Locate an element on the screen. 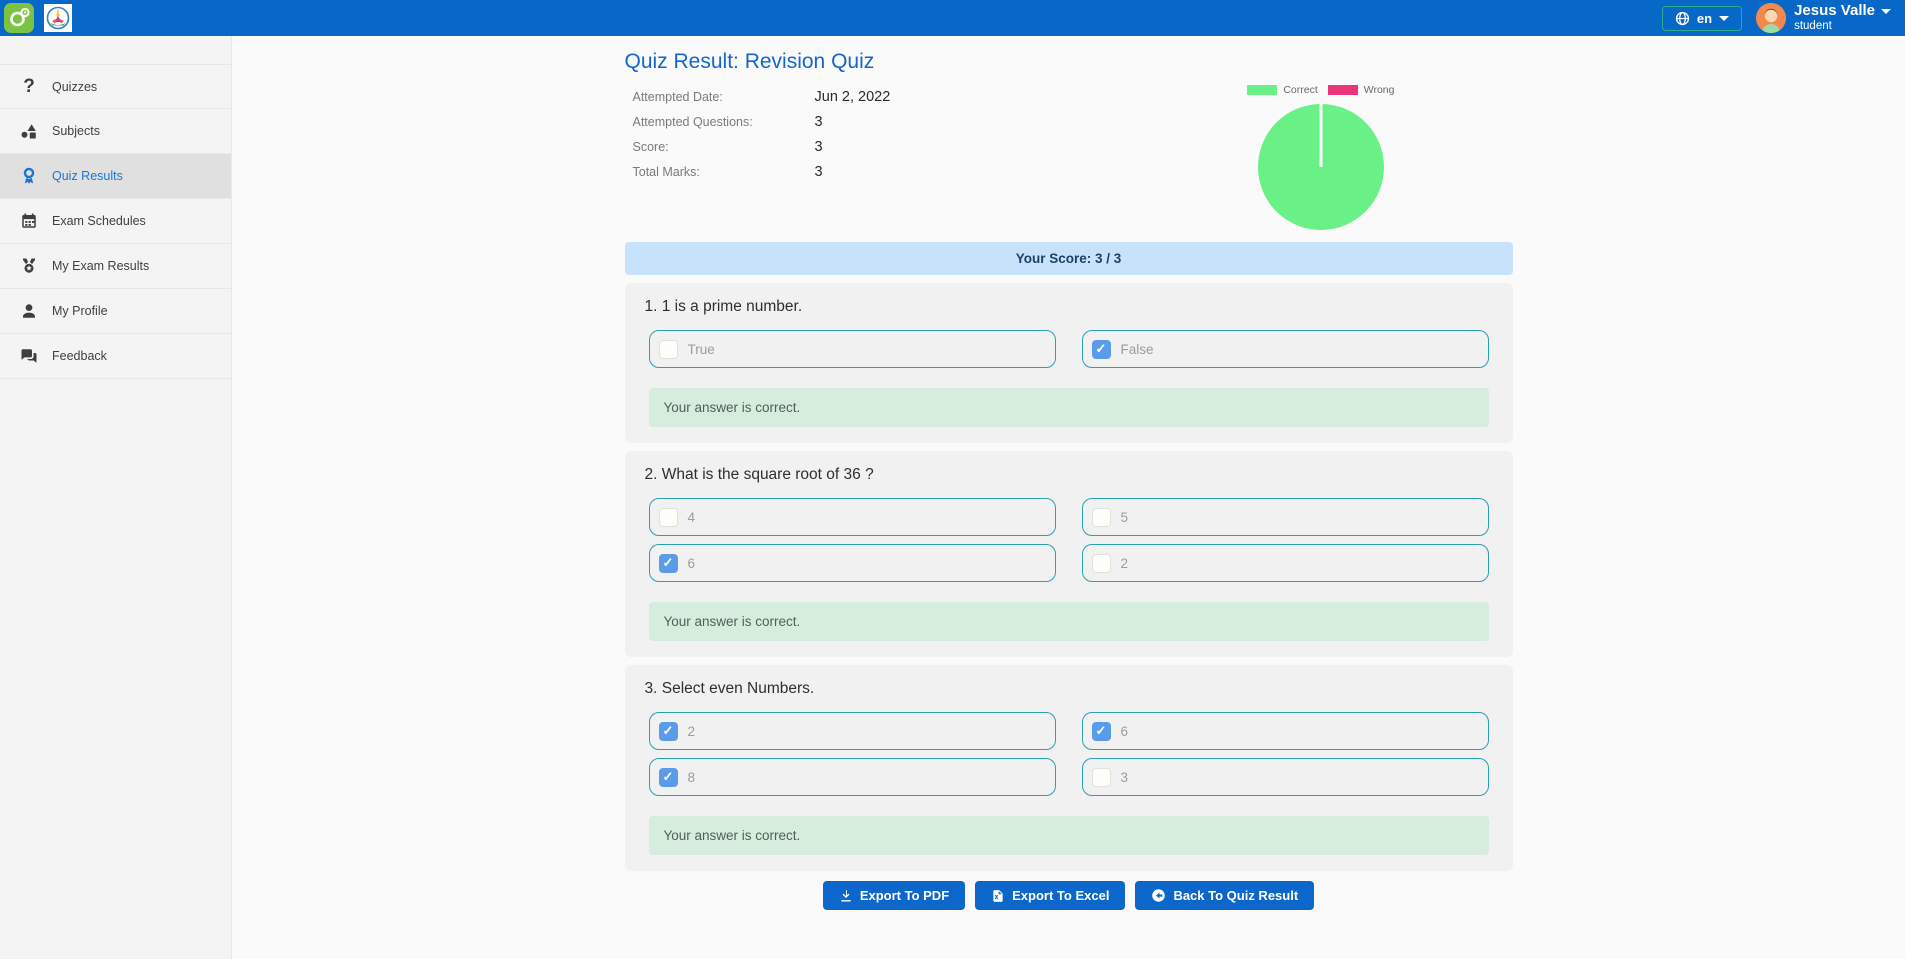 Image resolution: width=1905 pixels, height=959 pixels. person-icon is located at coordinates (29, 311).